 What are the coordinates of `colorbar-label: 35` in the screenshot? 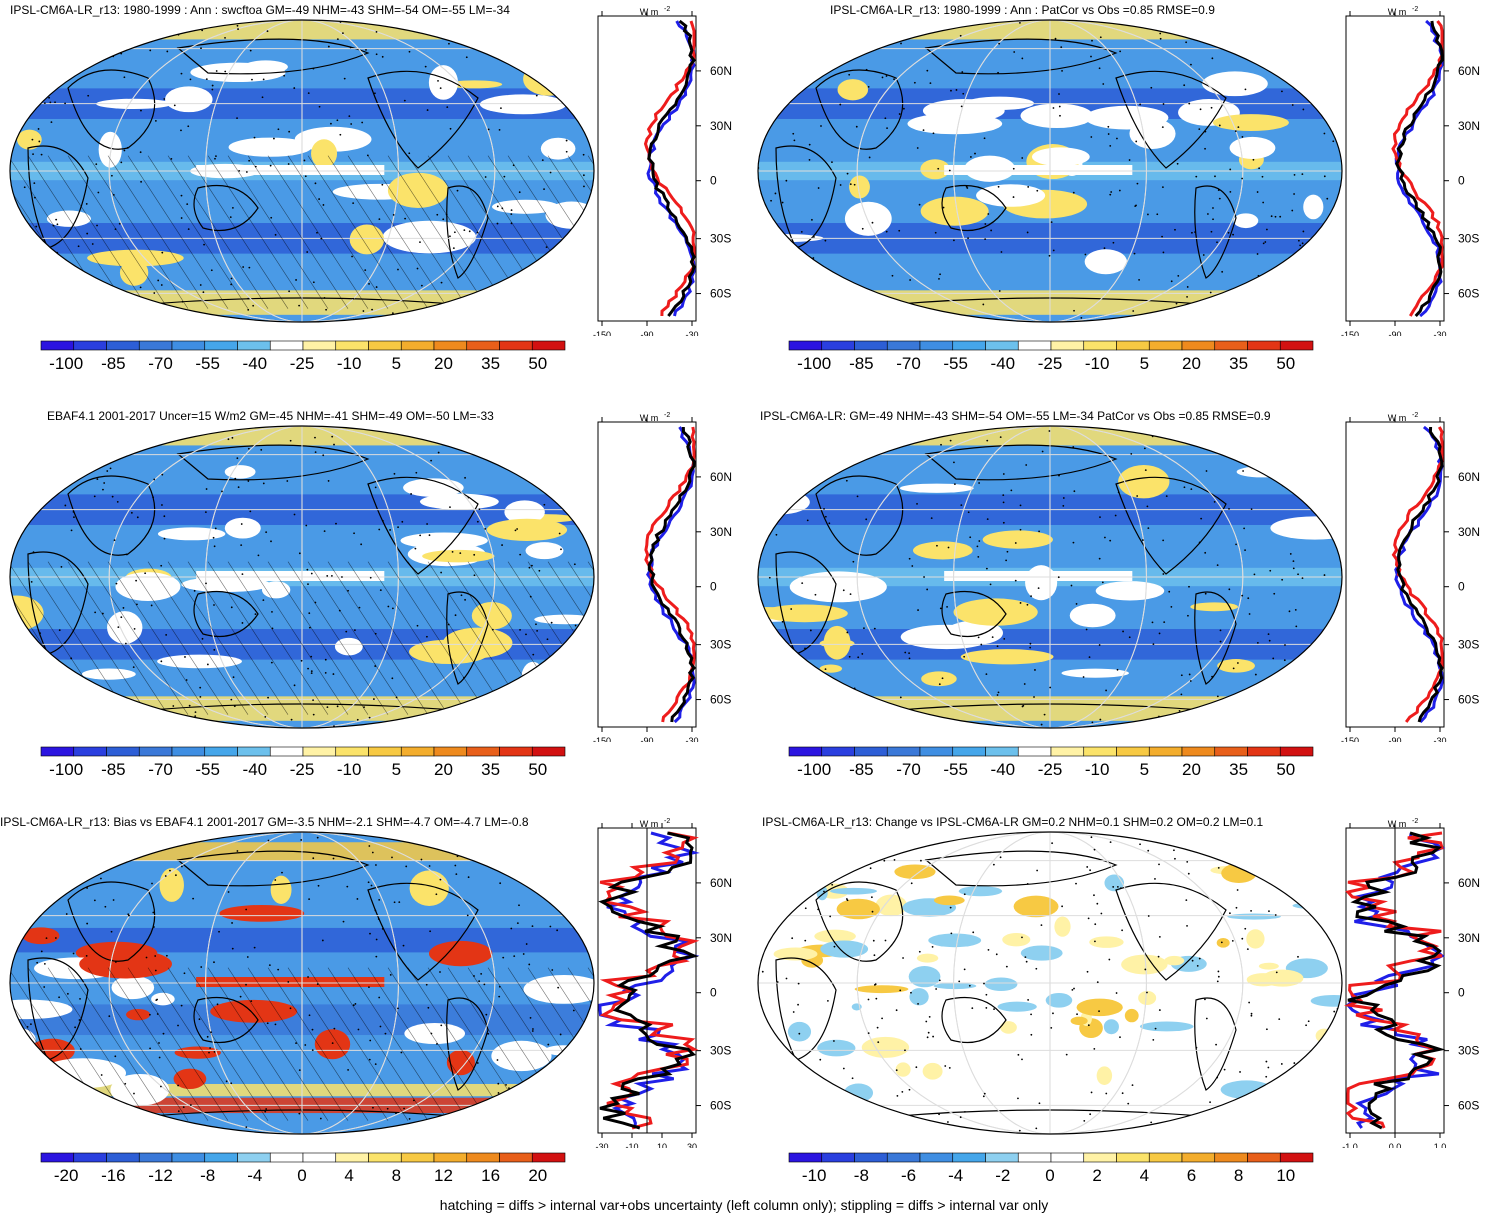 It's located at (491, 769).